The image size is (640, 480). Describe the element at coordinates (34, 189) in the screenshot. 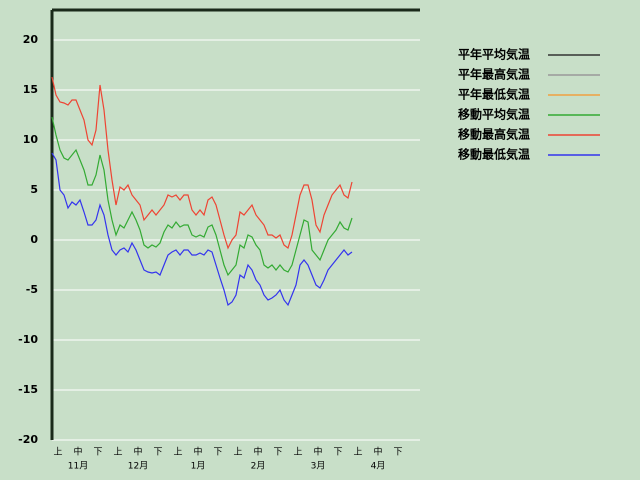

I see `y-tick-label: 5` at that location.